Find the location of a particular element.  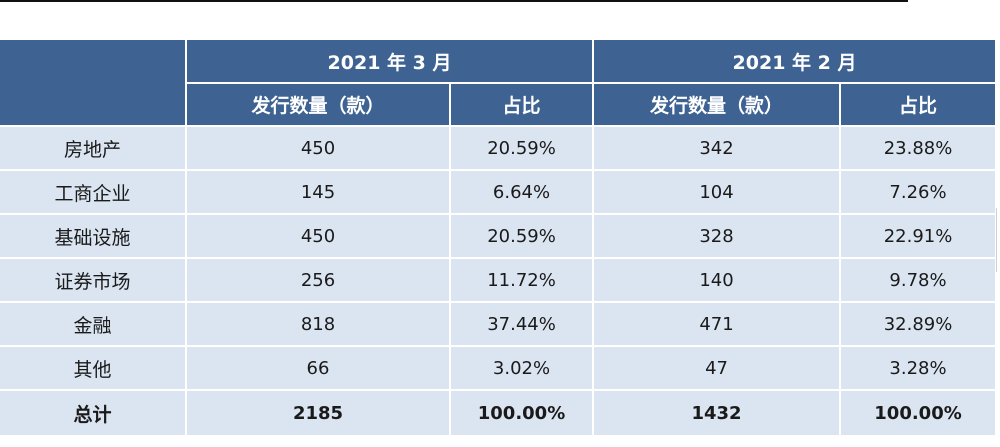

total-row: 总计 2185 100.00% 1432 100.00% is located at coordinates (498, 412).